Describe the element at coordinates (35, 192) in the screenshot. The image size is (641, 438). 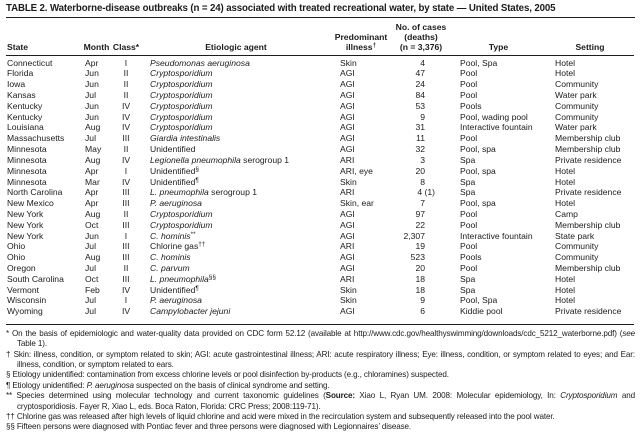
I see `cell-state: North Carolina` at that location.